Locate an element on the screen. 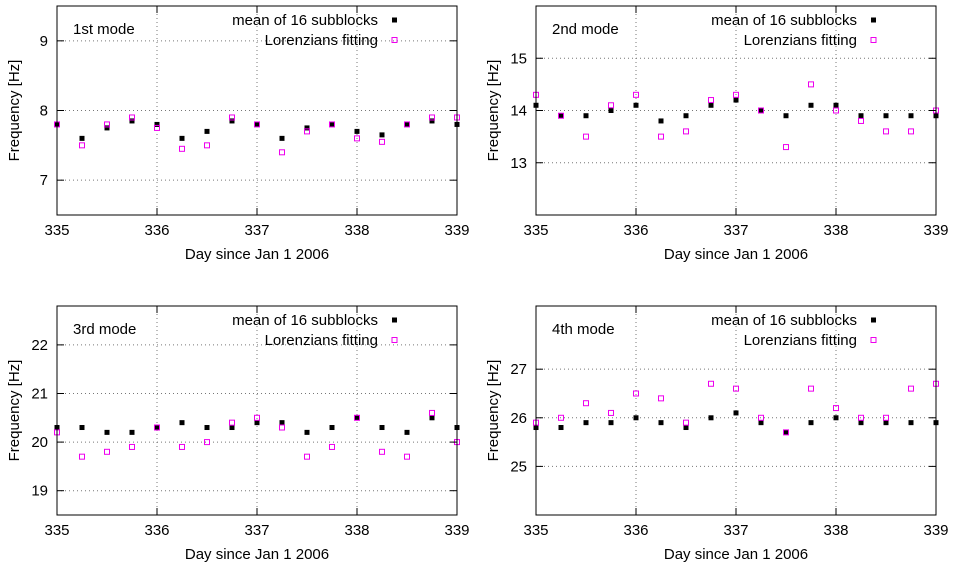 This screenshot has width=957, height=570. y-tick-label: 27 is located at coordinates (518, 369).